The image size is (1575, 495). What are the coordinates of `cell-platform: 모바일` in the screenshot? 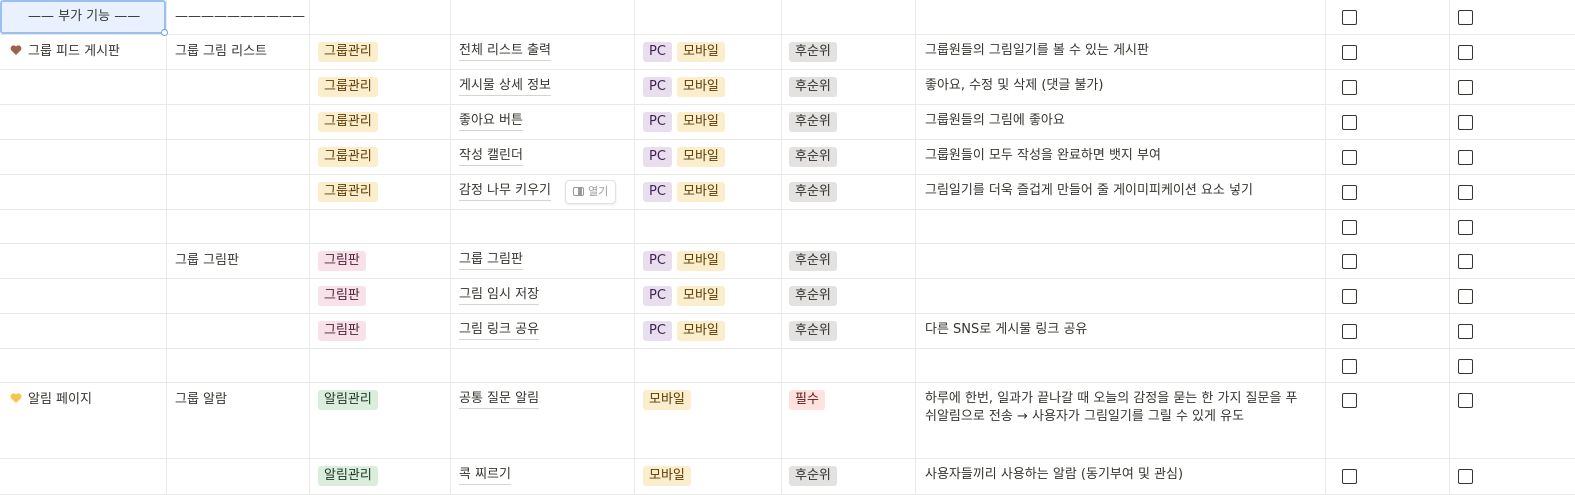 It's located at (708, 420).